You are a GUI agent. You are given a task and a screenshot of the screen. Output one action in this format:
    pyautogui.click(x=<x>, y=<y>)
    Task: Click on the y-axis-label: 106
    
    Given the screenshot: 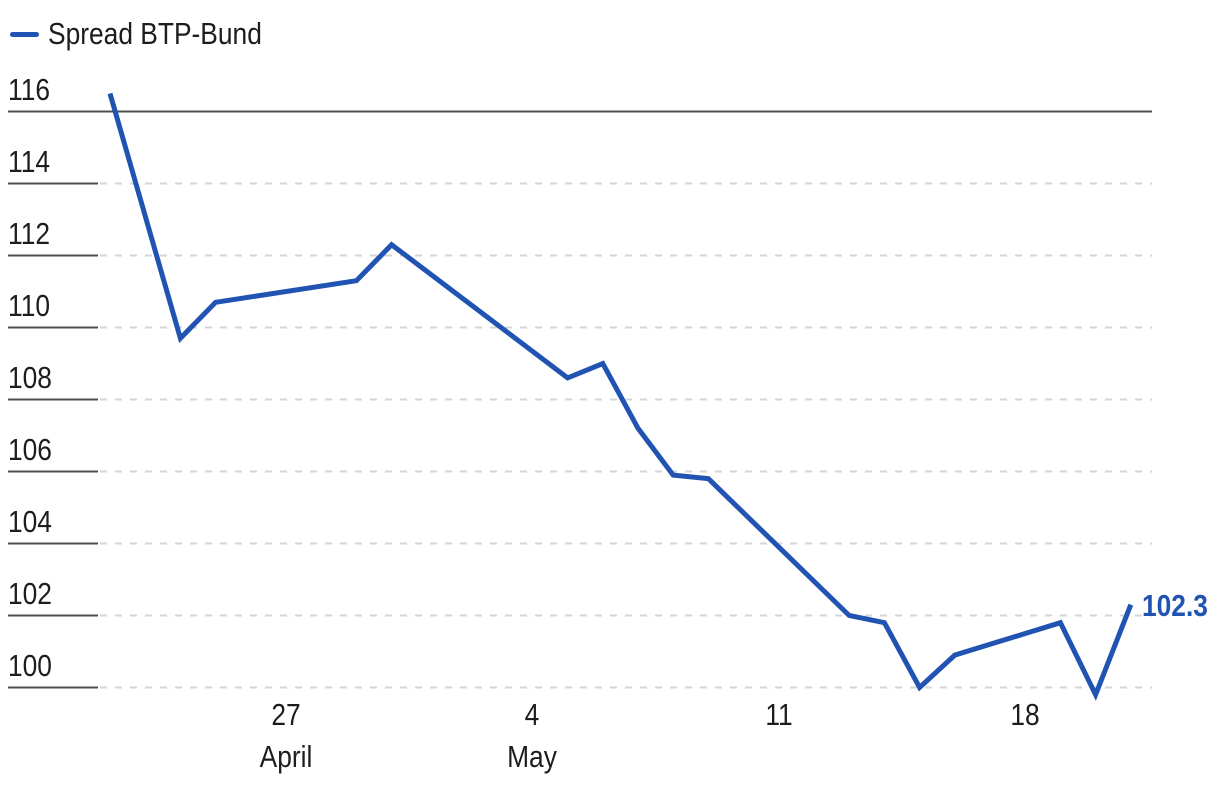 What is the action you would take?
    pyautogui.click(x=30, y=449)
    